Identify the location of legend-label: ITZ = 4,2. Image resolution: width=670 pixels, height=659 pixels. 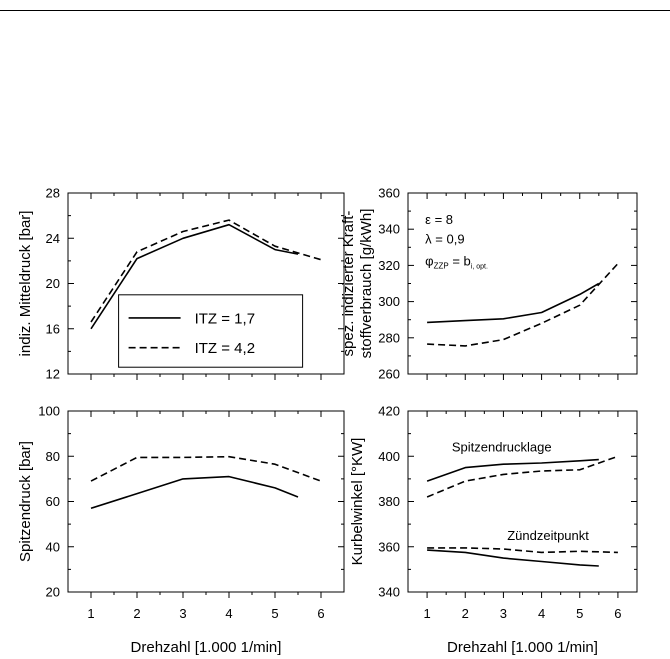
(225, 348).